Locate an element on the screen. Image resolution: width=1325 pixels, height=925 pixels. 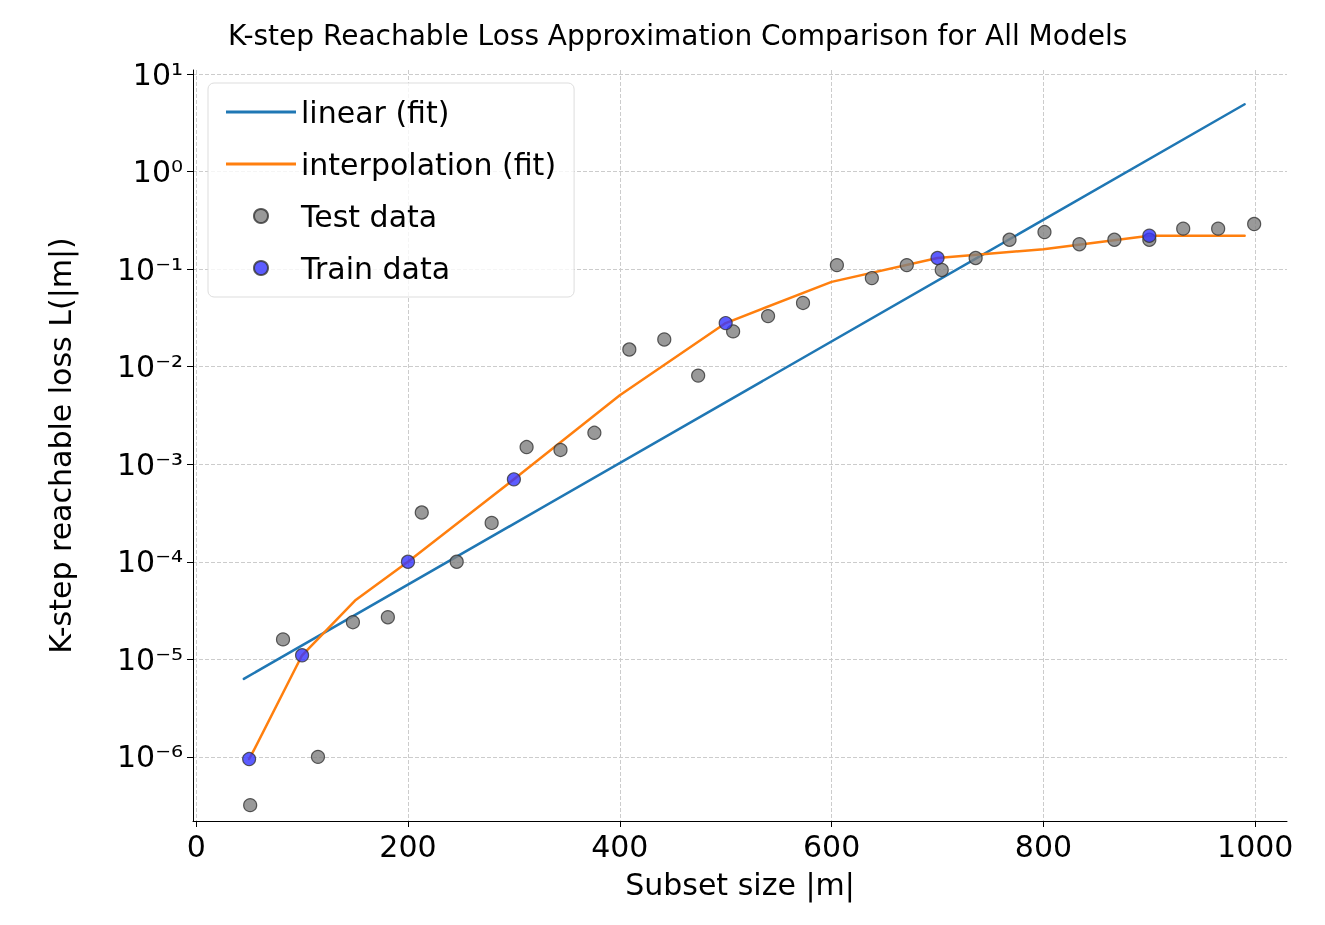
x-tick-label: 0 is located at coordinates (196, 846).